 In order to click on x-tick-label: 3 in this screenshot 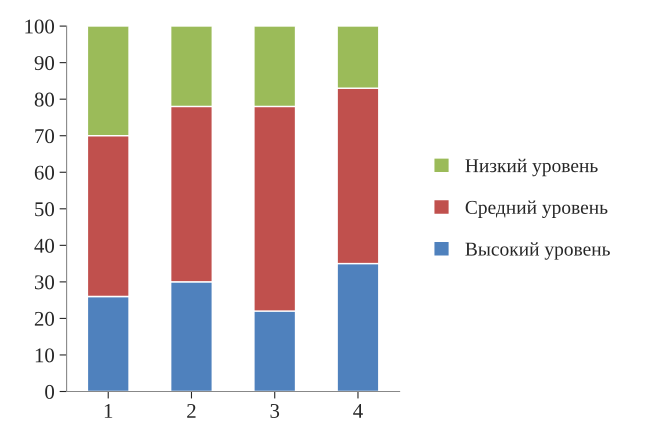, I will do `click(275, 411)`.